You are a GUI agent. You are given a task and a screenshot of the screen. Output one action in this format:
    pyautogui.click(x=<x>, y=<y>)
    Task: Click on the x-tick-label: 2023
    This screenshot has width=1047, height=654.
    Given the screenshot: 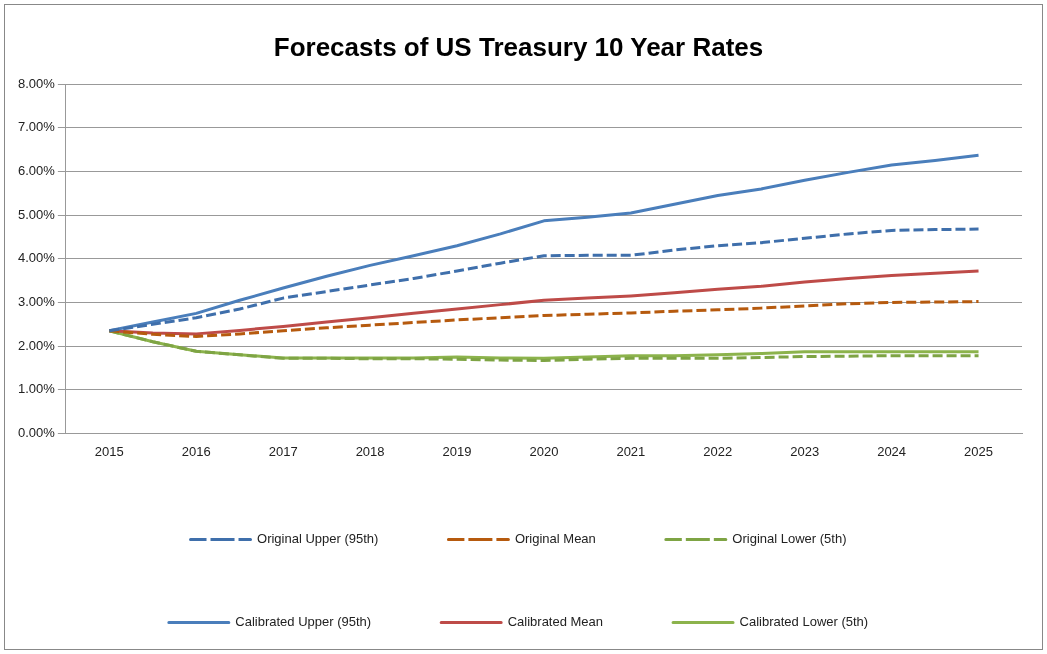 What is the action you would take?
    pyautogui.click(x=805, y=451)
    